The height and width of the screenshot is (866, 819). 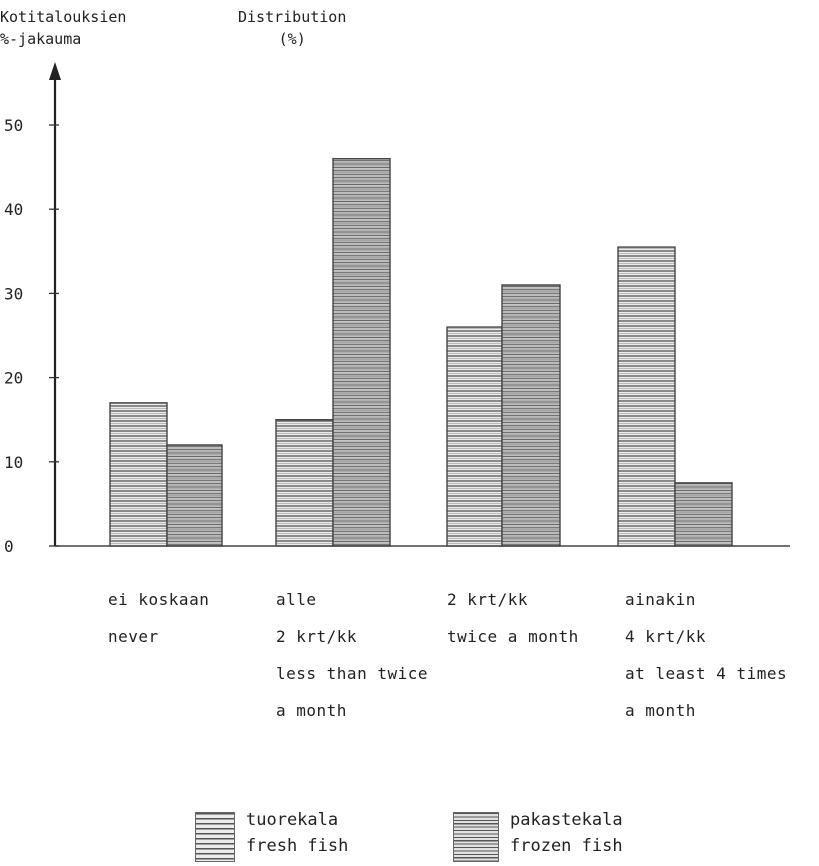 I want to click on category-label-line: never, so click(x=133, y=636).